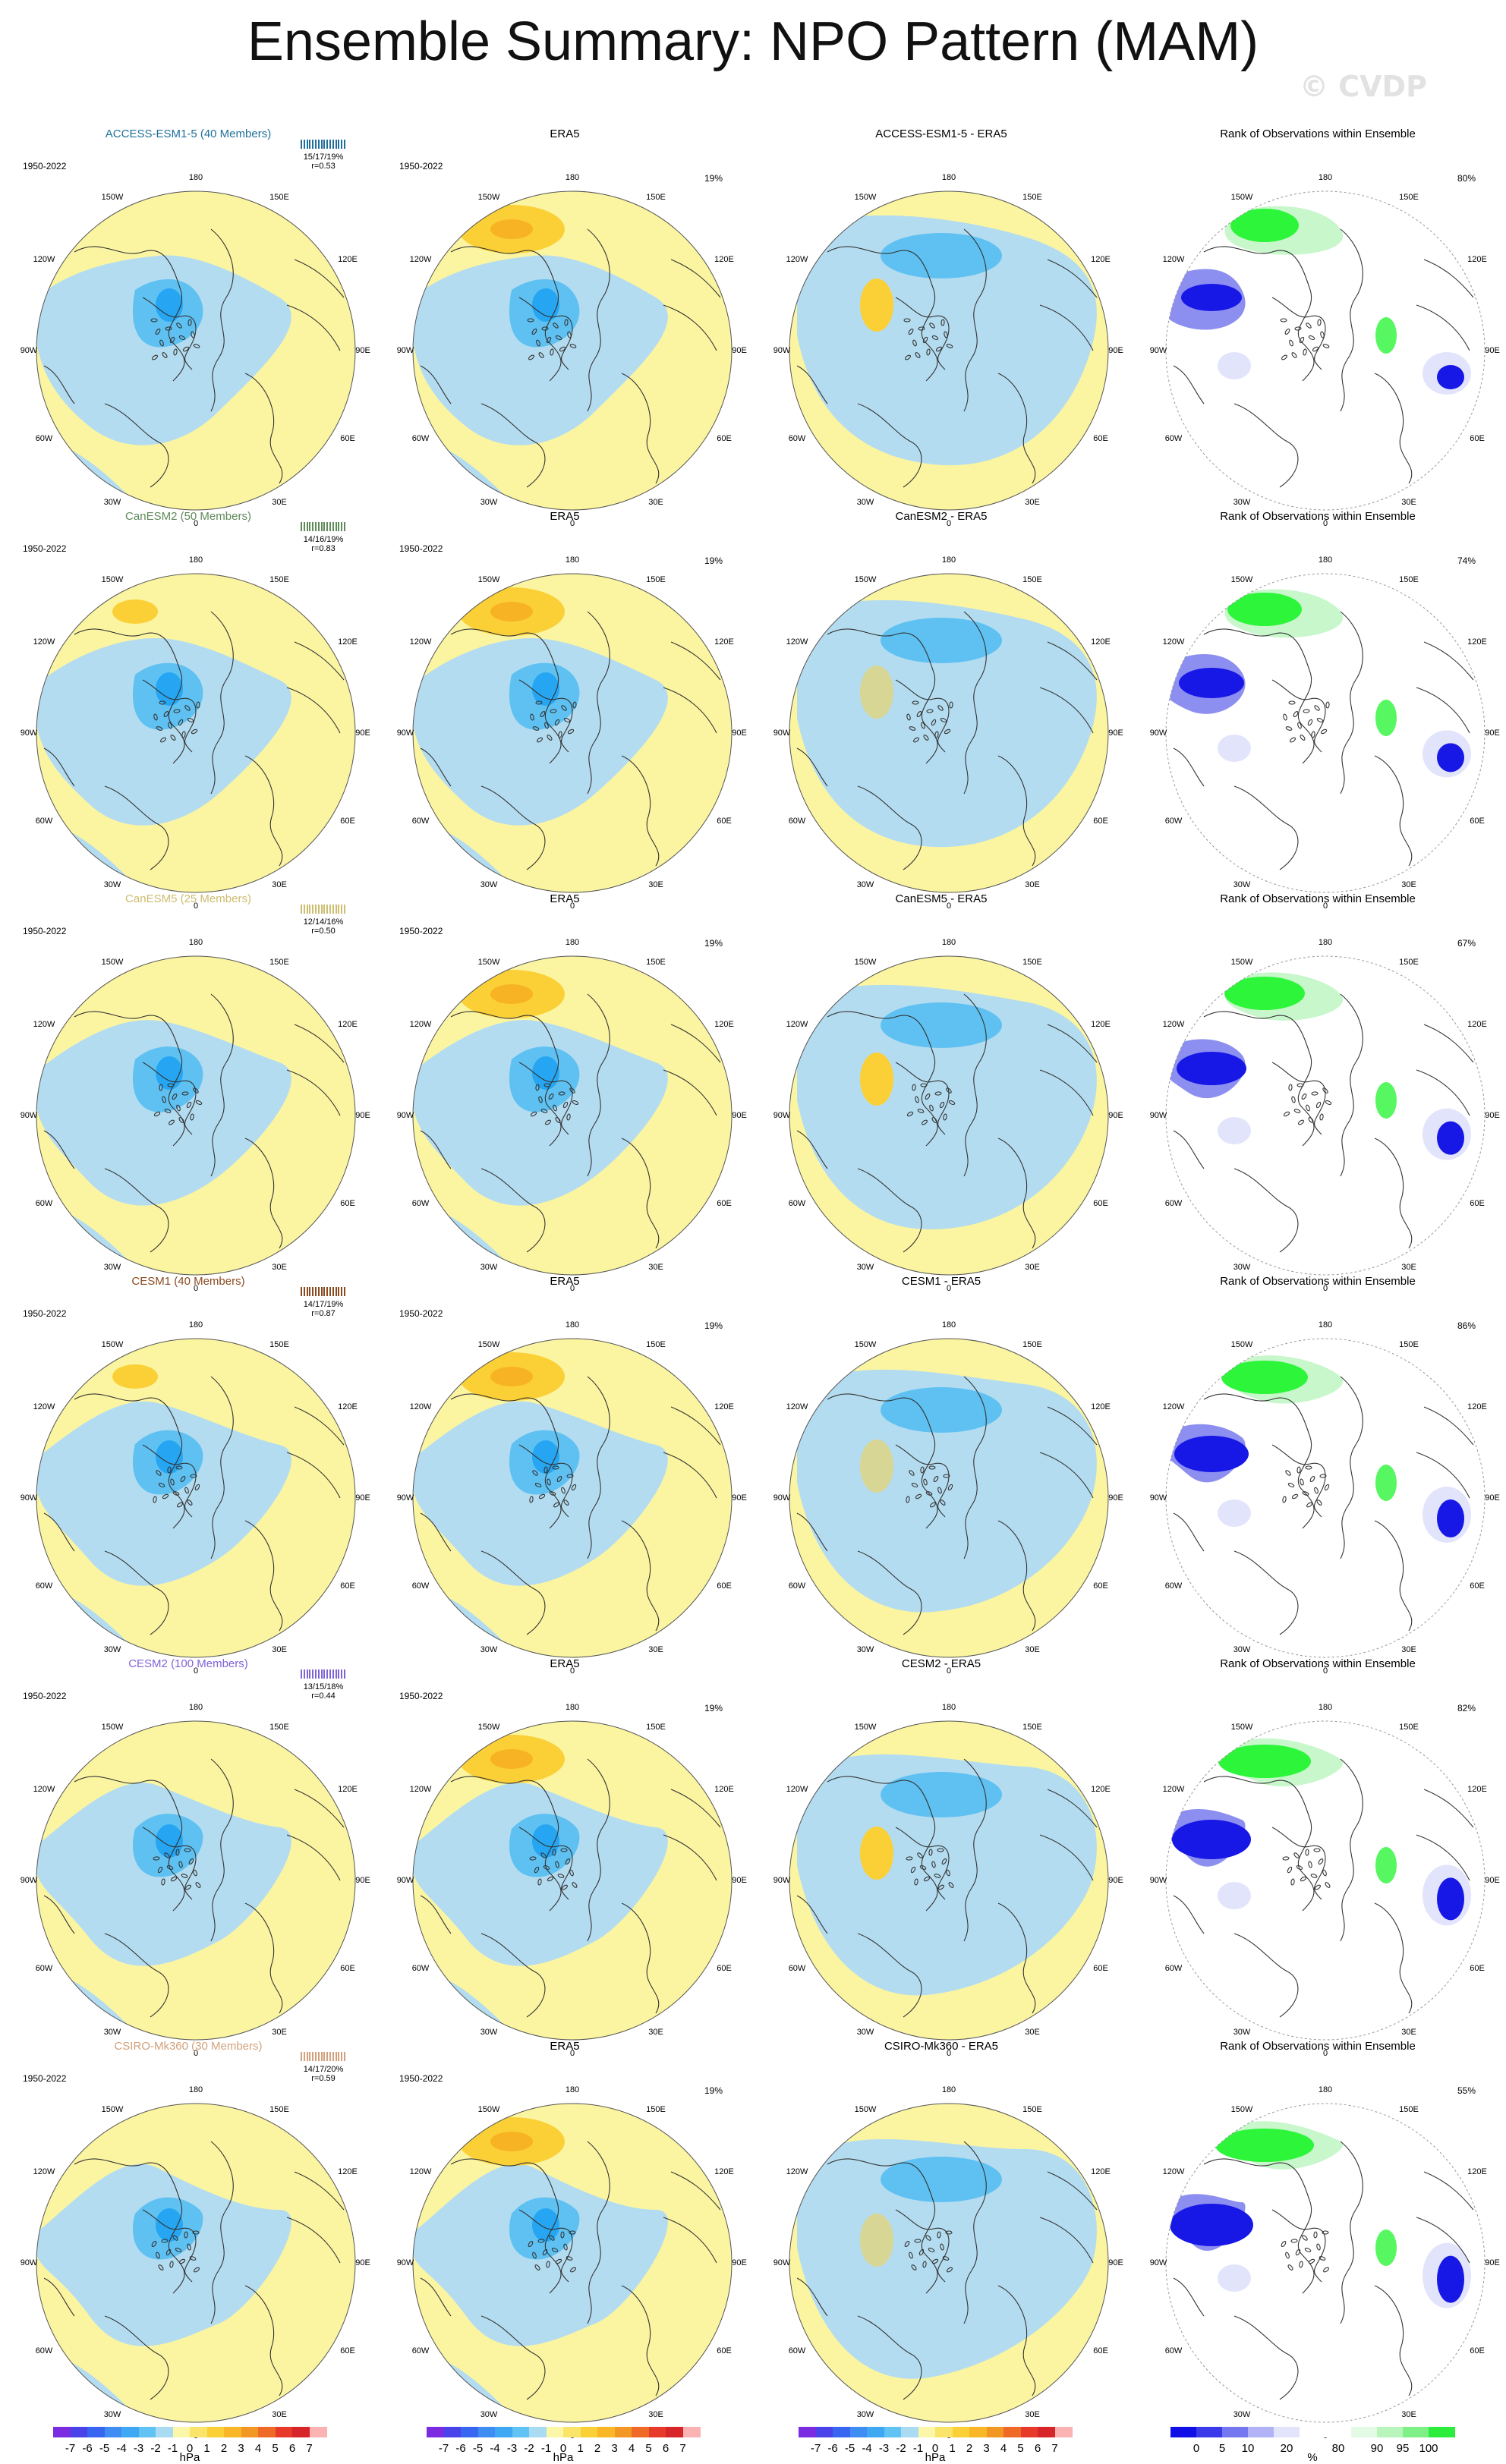 This screenshot has width=1506, height=2464. I want to click on member-range-indicator: 14/16/19% r=0.83, so click(323, 538).